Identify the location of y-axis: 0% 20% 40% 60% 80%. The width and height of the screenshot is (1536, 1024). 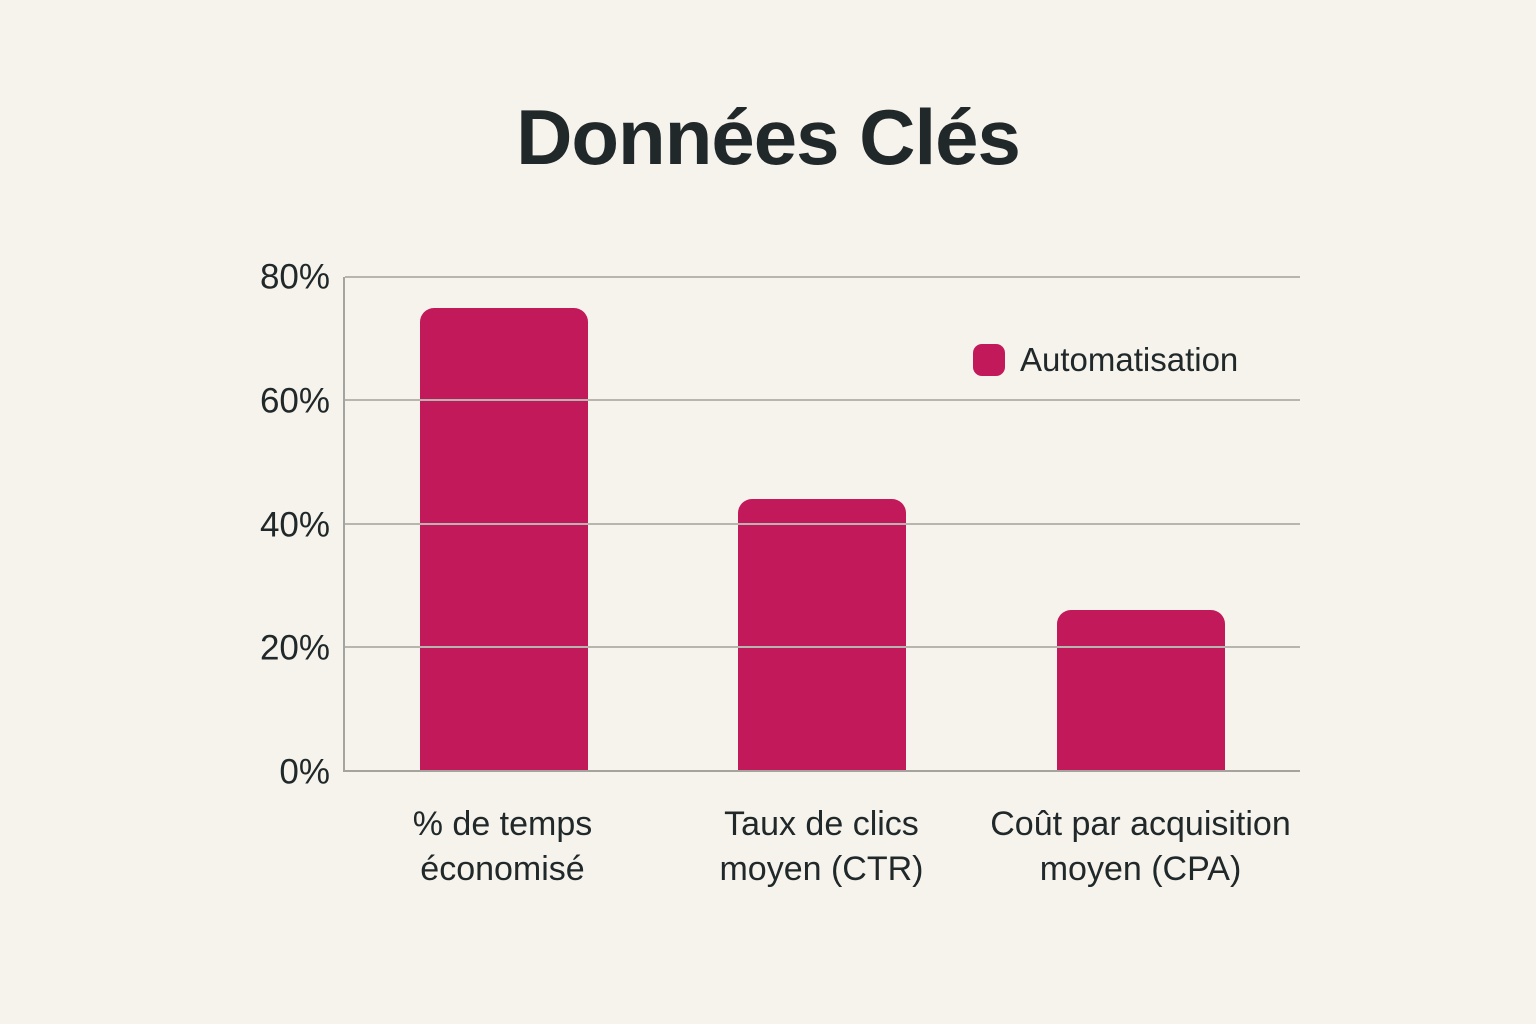
(165, 525).